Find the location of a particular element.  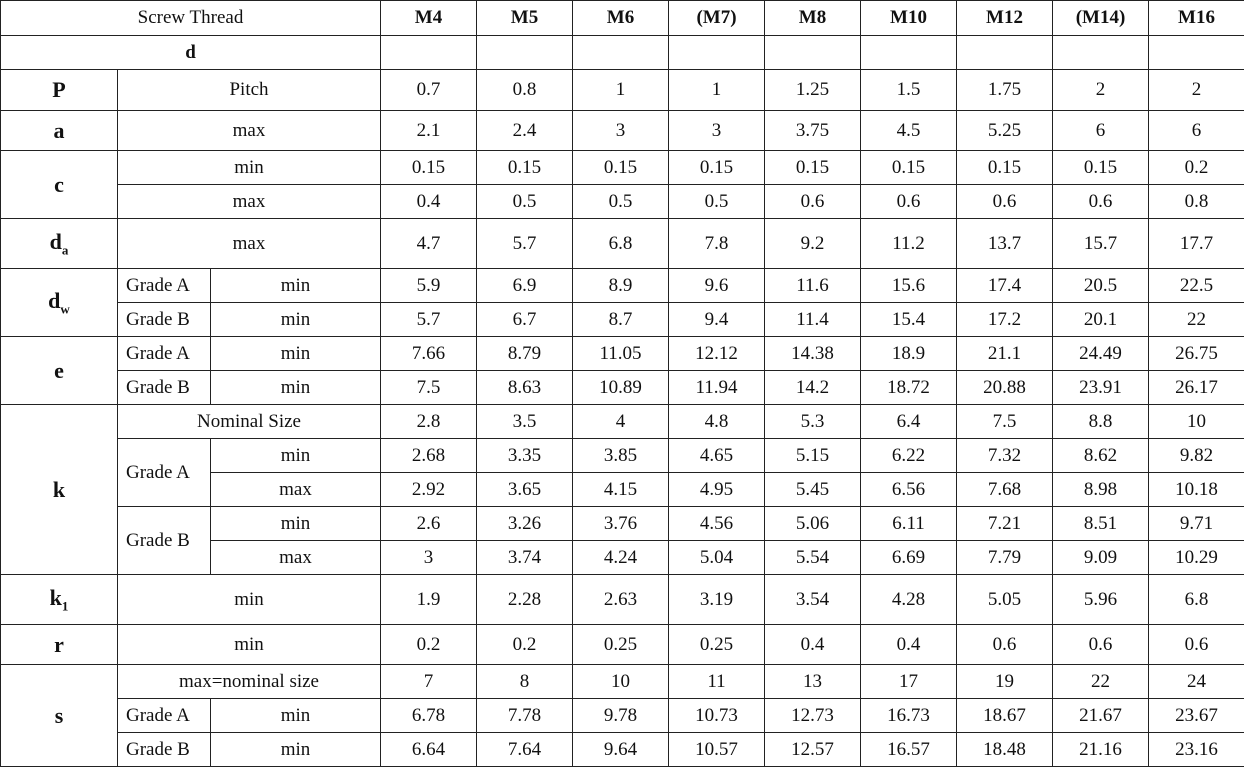

table-row: d is located at coordinates (622, 52).